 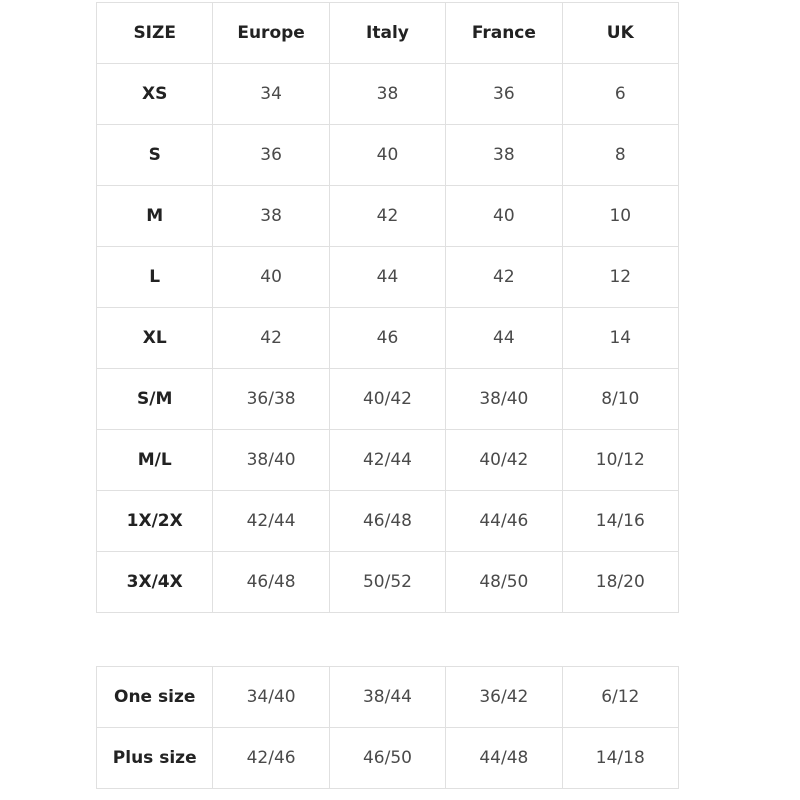 I want to click on table-header-row: SIZE Europe Italy France UK, so click(x=387, y=33).